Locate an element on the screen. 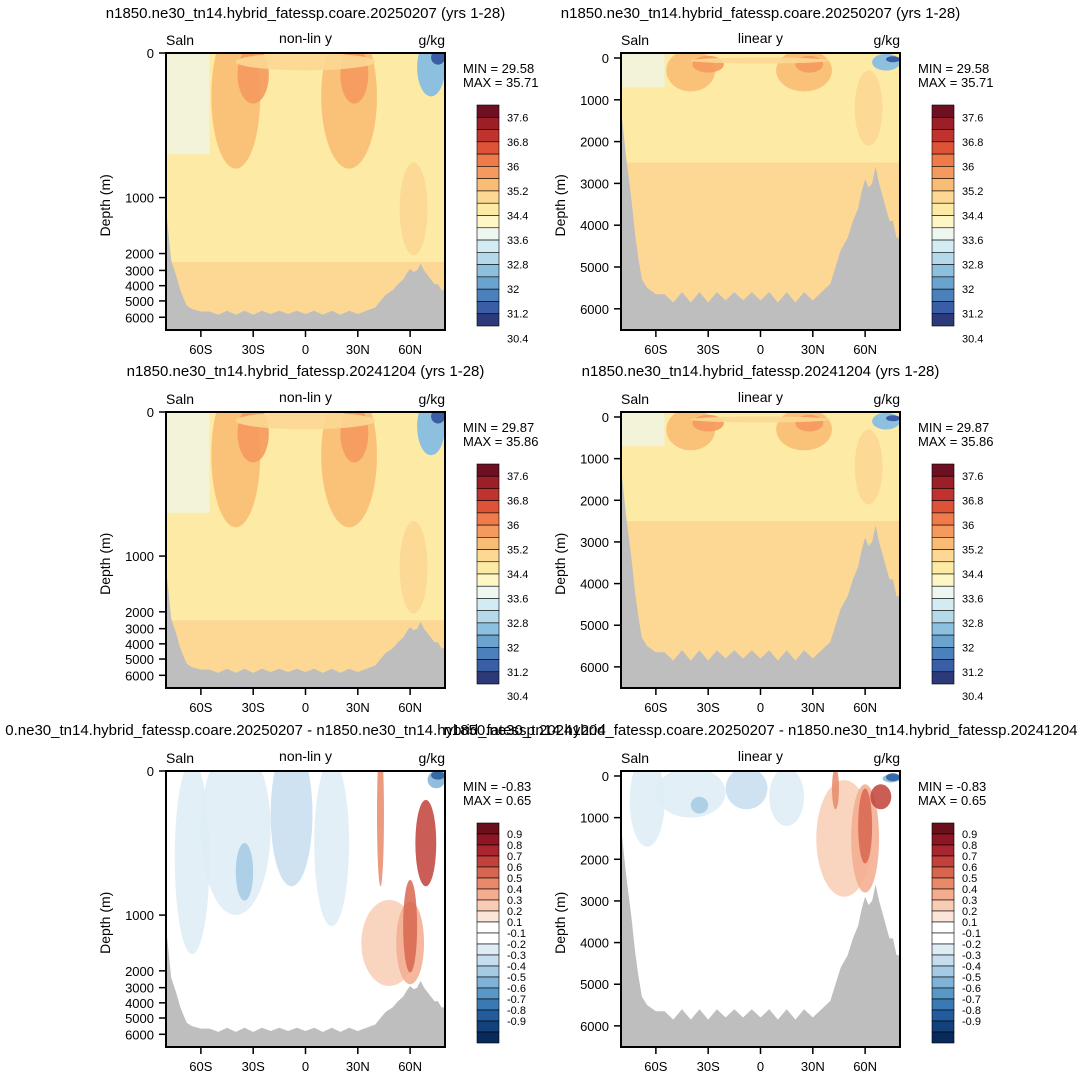 This screenshot has width=1089, height=1086. salinity-field is located at coordinates (760, 550).